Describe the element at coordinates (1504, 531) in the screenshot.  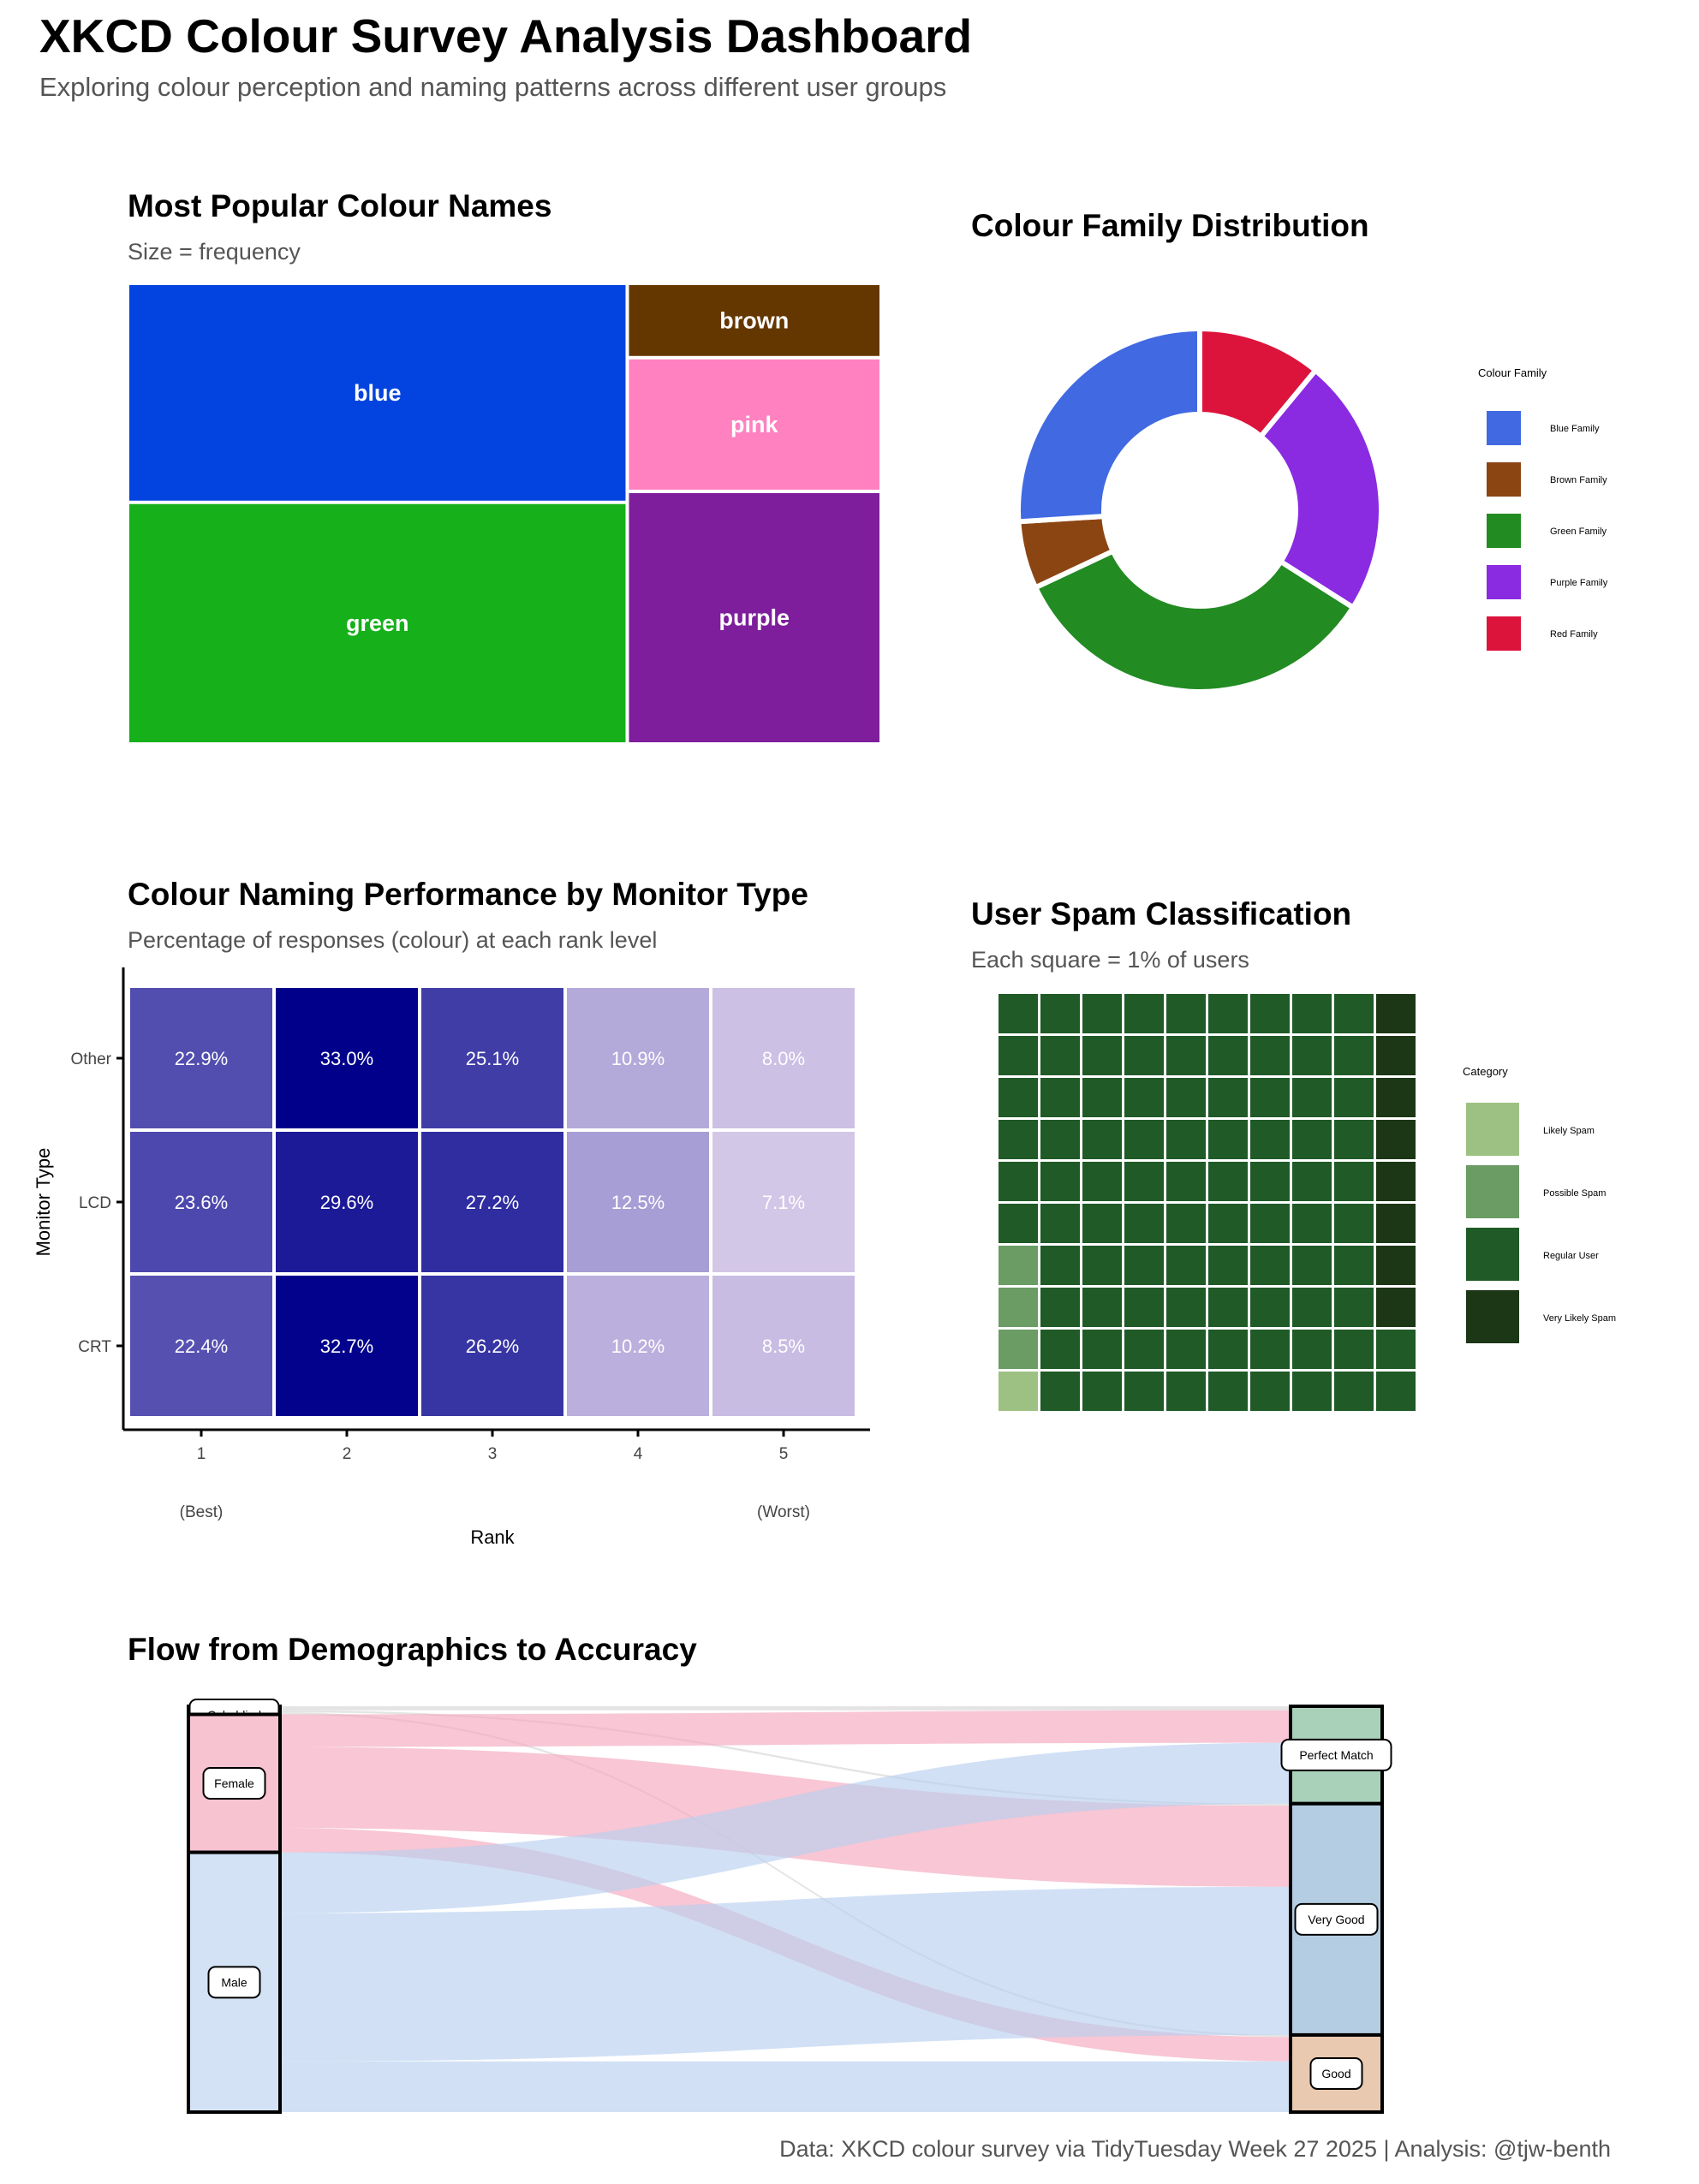
I see `donut-legend-key-green-family` at that location.